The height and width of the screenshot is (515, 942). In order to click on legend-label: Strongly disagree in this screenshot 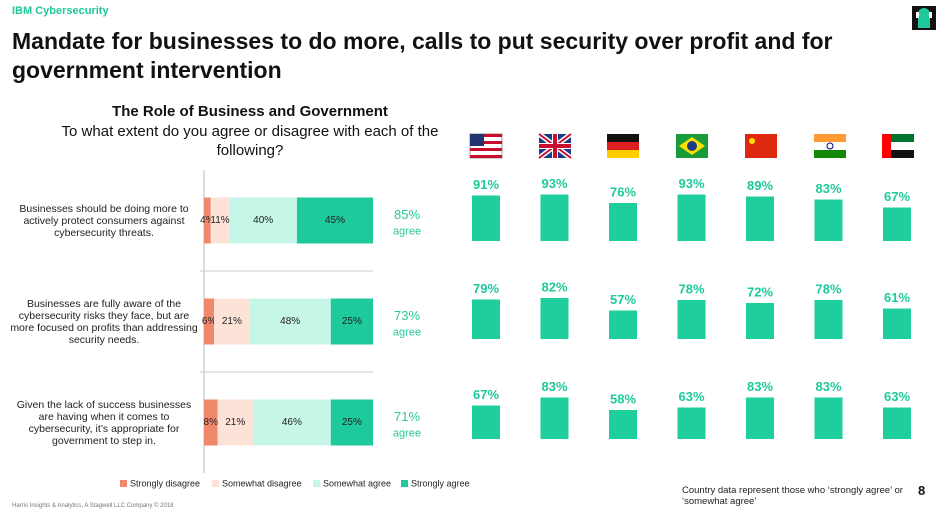, I will do `click(165, 483)`.